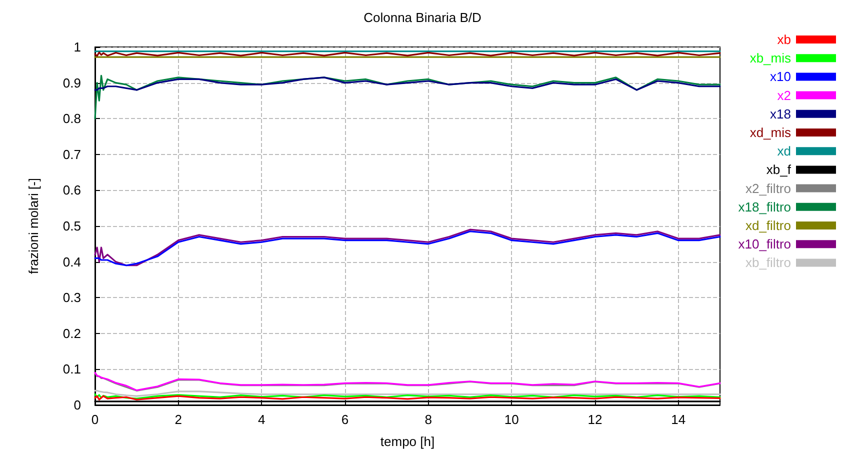 This screenshot has height=462, width=845. I want to click on y-tick-label: 0.5, so click(71, 226).